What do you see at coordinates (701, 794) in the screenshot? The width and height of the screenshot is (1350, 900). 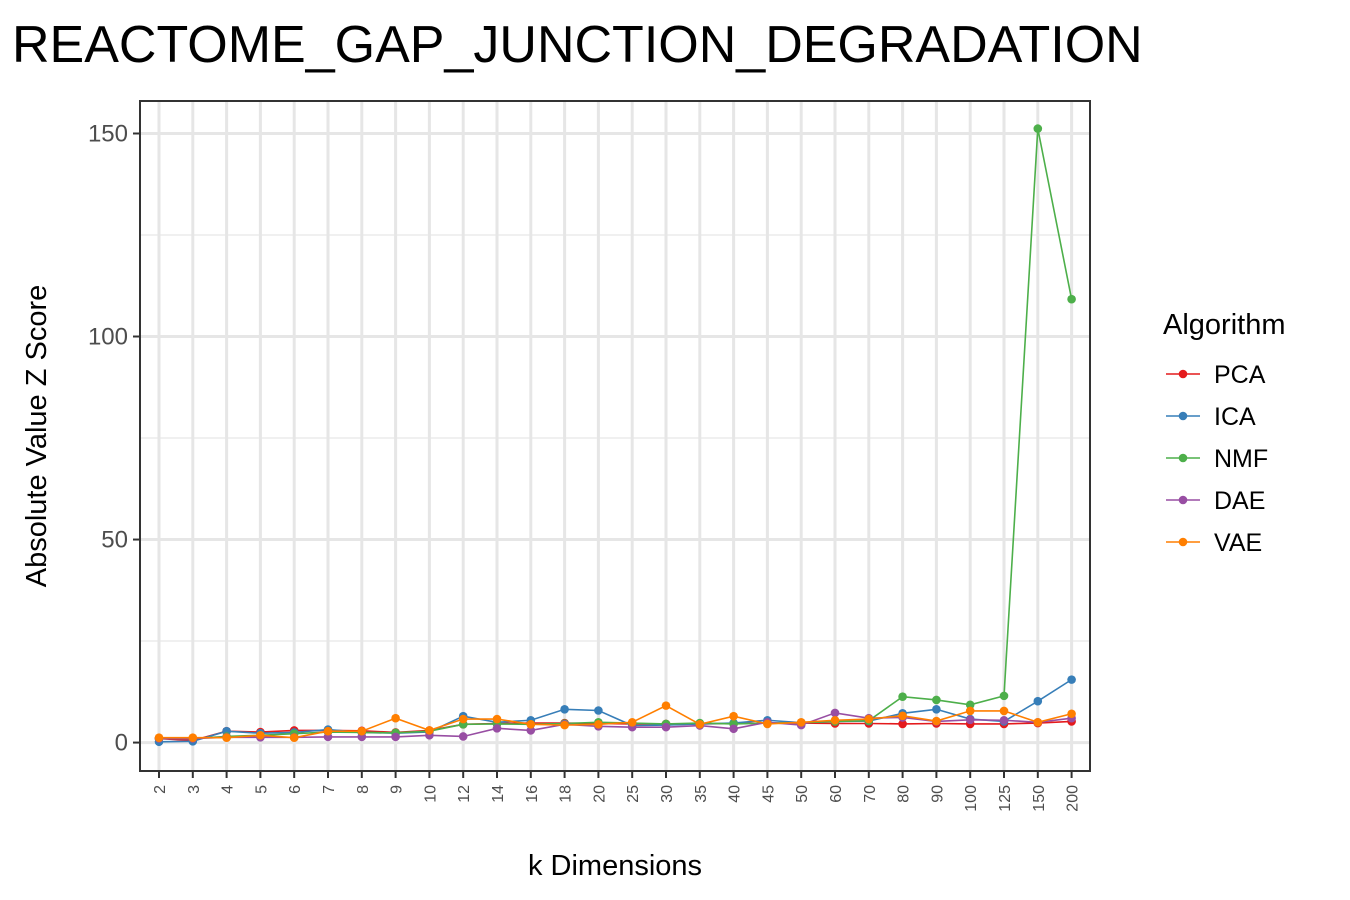 I see `x-tick-label: 35` at bounding box center [701, 794].